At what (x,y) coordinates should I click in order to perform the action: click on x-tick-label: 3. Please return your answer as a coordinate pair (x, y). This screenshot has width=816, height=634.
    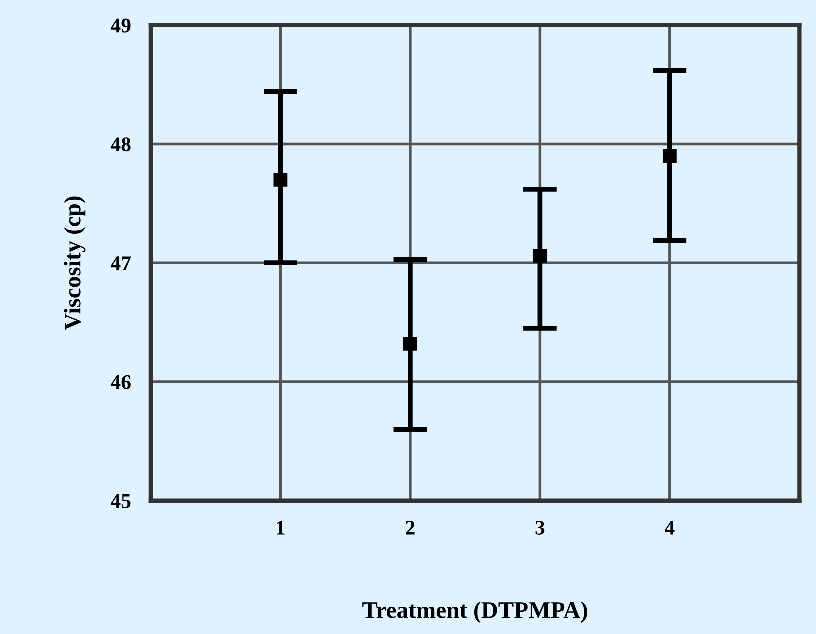
    Looking at the image, I should click on (540, 527).